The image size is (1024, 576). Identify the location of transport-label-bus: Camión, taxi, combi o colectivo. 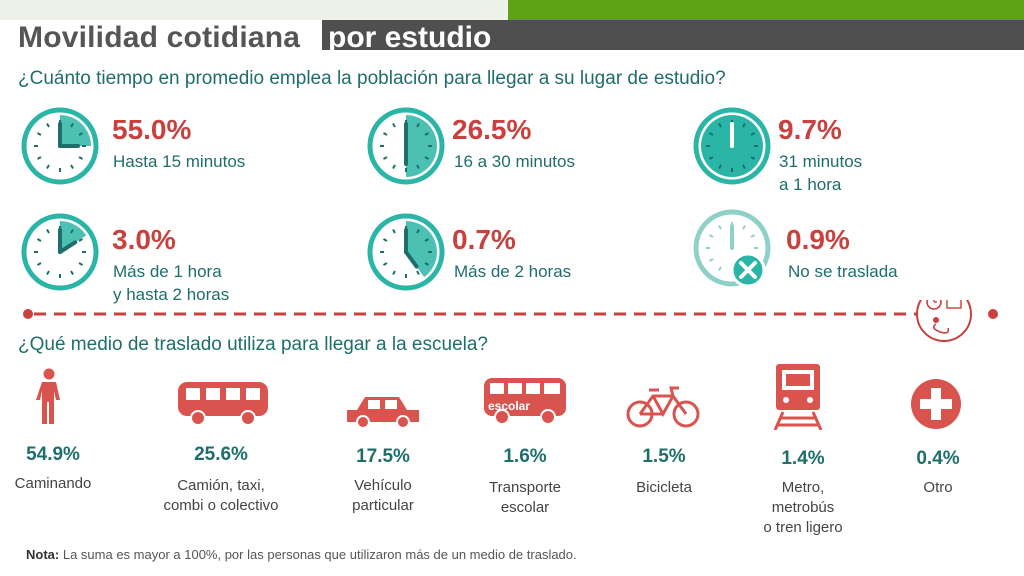
(221, 495).